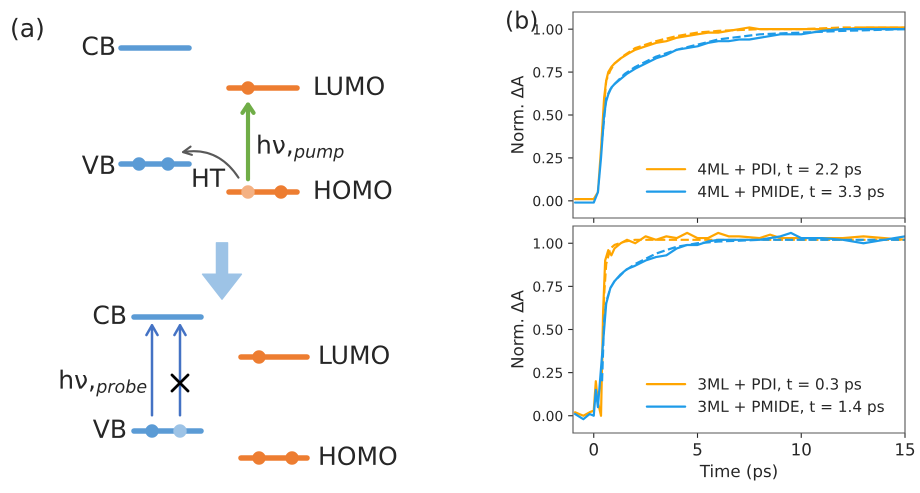 Image resolution: width=920 pixels, height=493 pixels. What do you see at coordinates (27, 29) in the screenshot?
I see `text: (a)` at bounding box center [27, 29].